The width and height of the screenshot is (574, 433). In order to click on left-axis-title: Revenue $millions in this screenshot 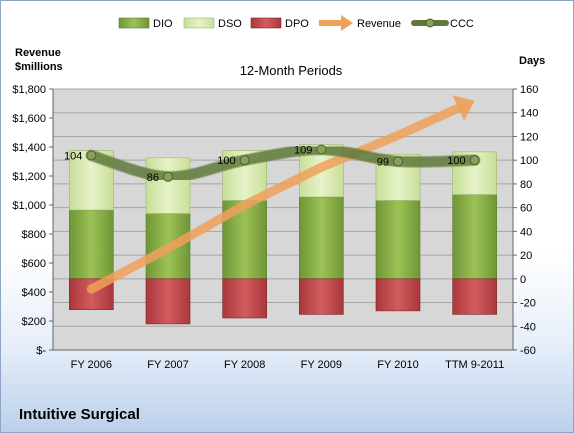, I will do `click(39, 60)`.